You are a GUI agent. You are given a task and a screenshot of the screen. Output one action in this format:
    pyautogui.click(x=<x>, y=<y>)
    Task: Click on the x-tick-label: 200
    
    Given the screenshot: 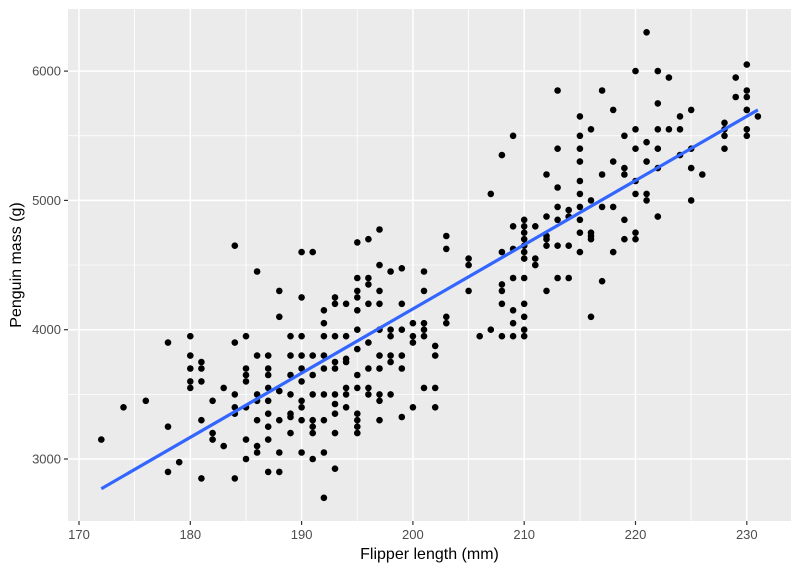 What is the action you would take?
    pyautogui.click(x=413, y=534)
    